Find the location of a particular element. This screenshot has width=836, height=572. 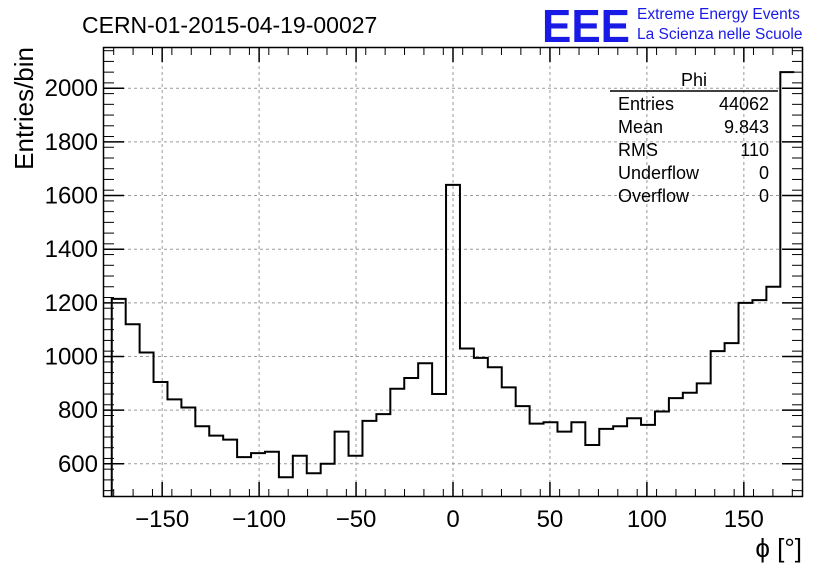

stats-row-label: Mean is located at coordinates (640, 127).